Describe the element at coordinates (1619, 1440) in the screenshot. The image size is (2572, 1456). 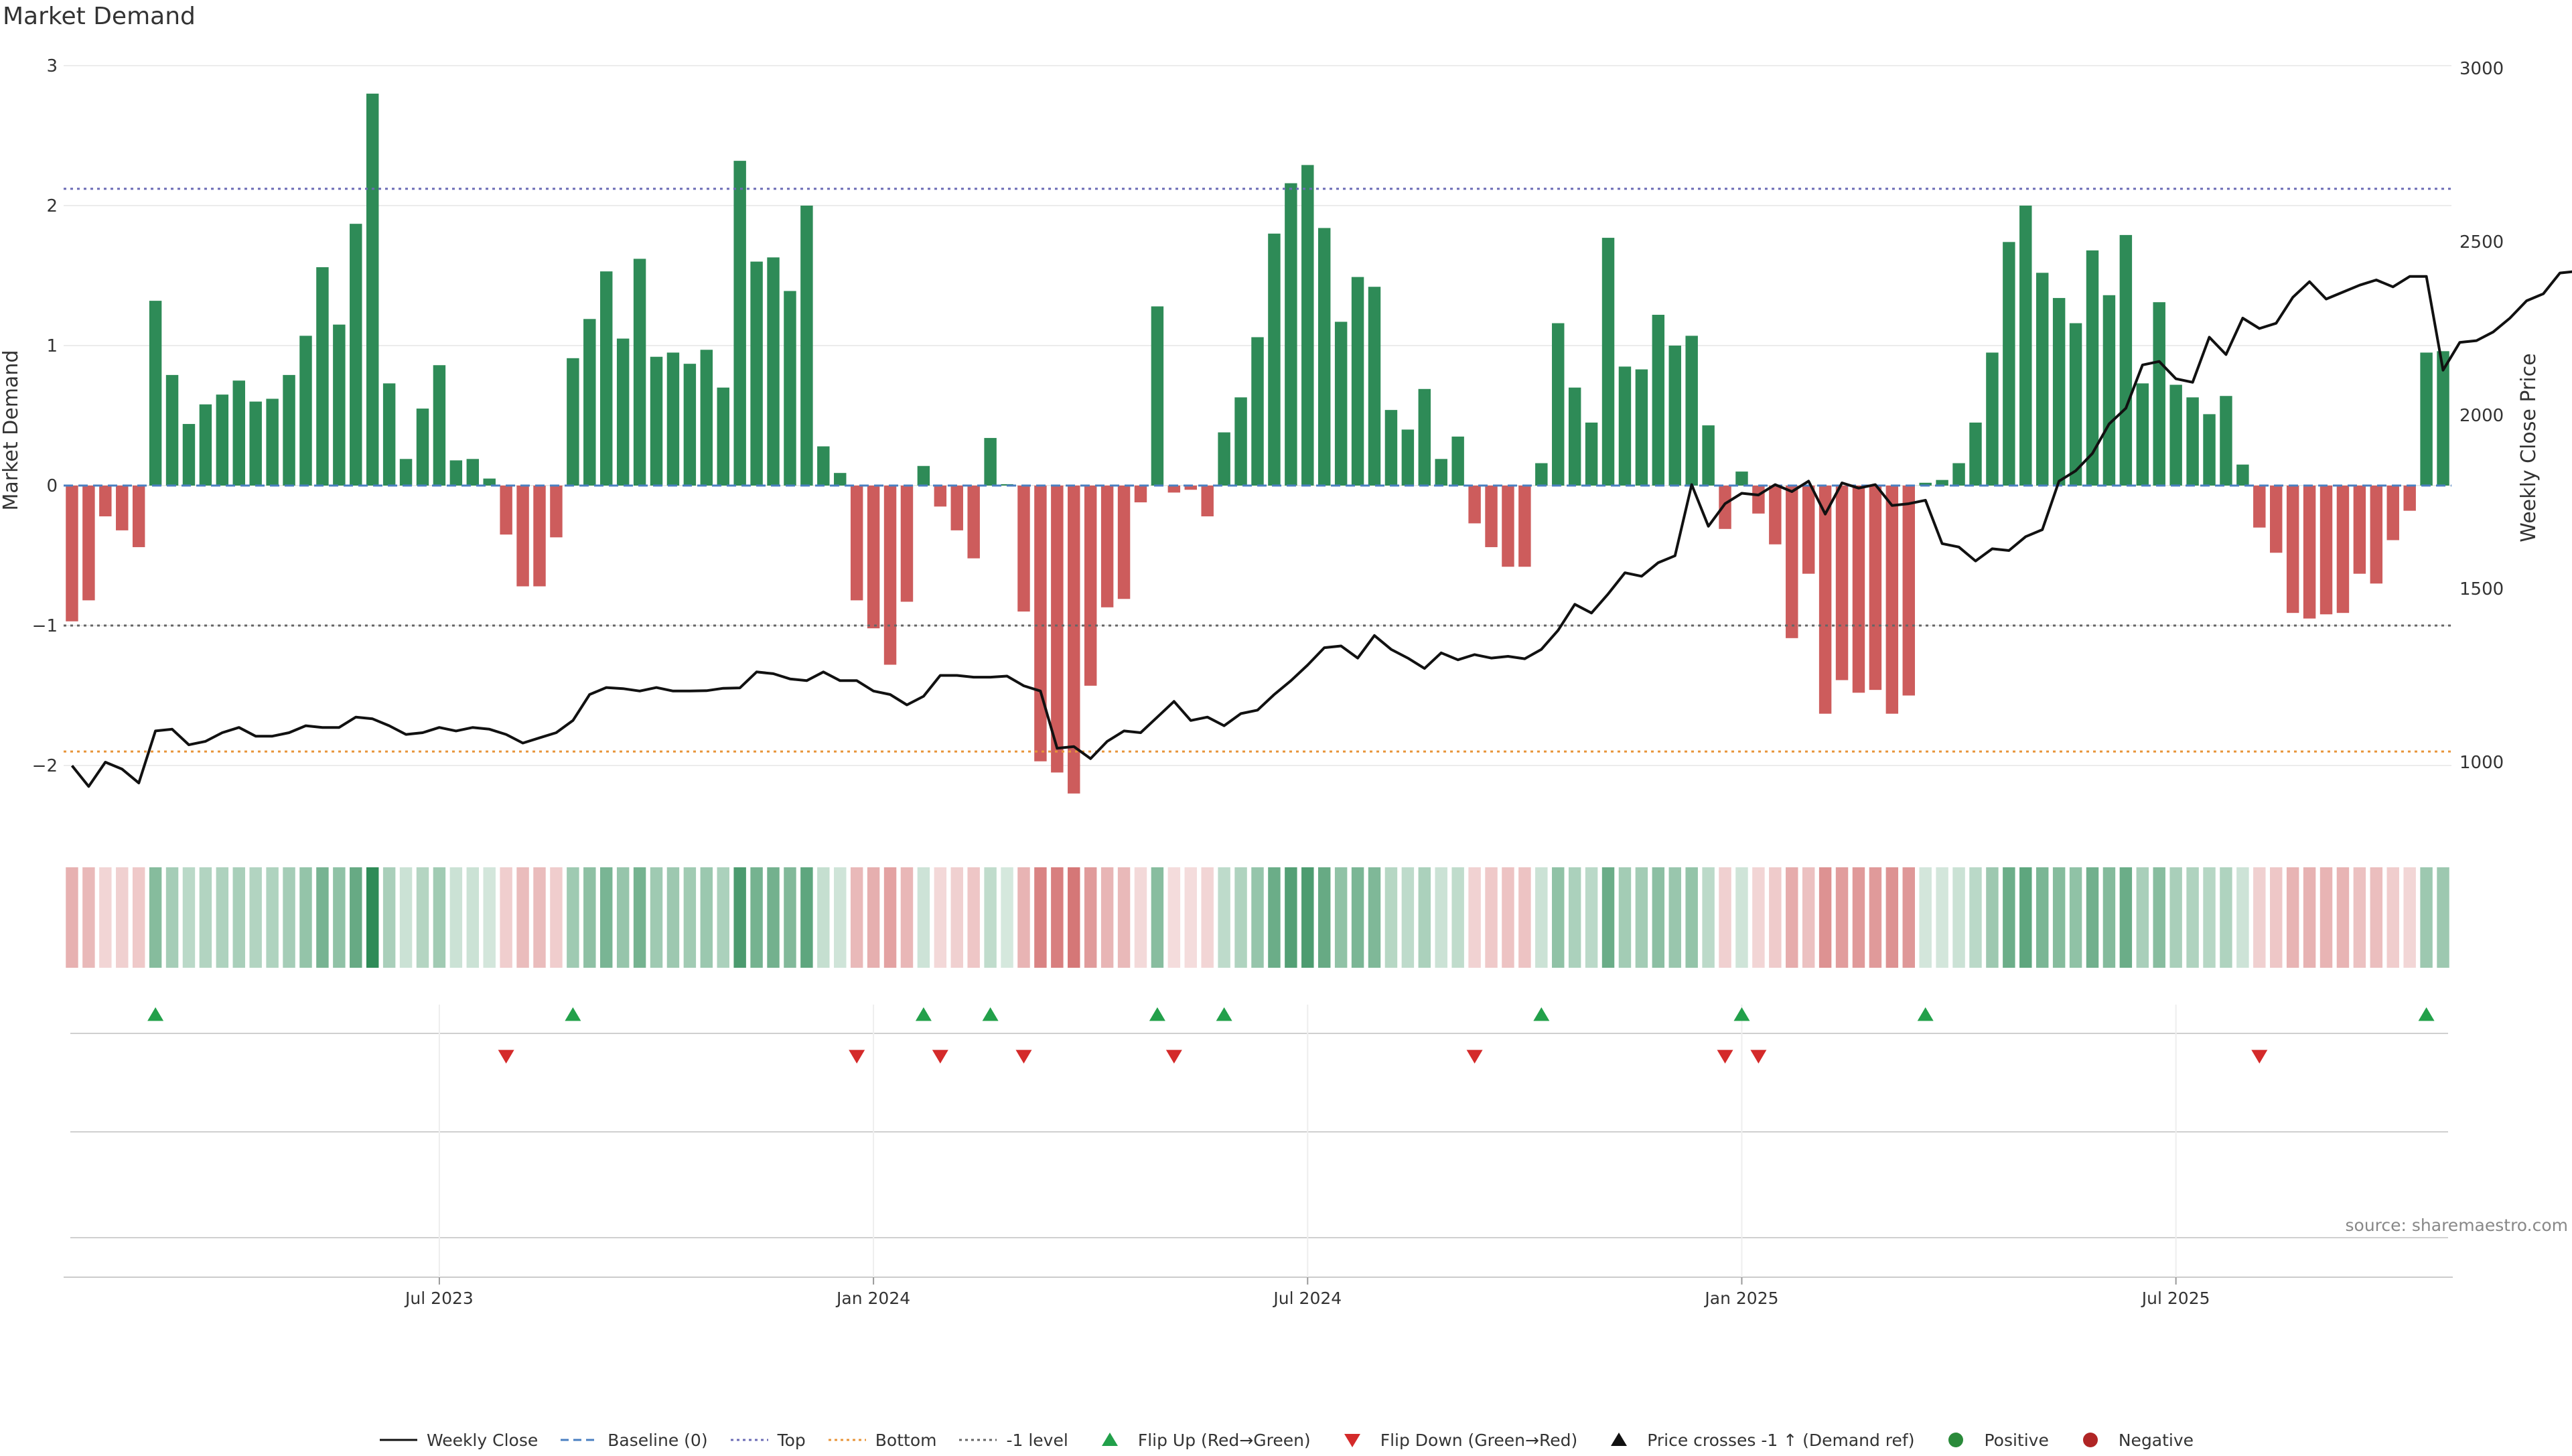
I see `legend-swatch` at that location.